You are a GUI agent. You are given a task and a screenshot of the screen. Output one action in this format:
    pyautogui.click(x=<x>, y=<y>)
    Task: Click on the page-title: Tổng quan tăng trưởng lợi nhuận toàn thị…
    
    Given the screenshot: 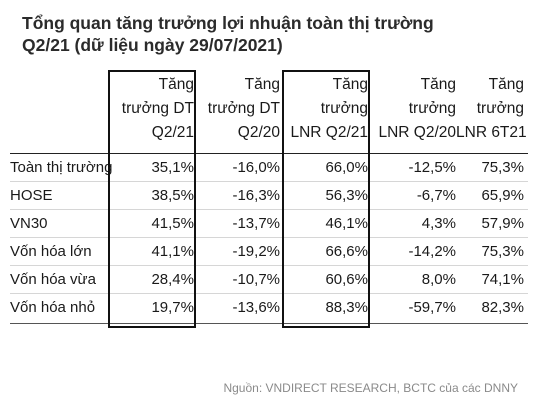 What is the action you would take?
    pyautogui.click(x=272, y=34)
    